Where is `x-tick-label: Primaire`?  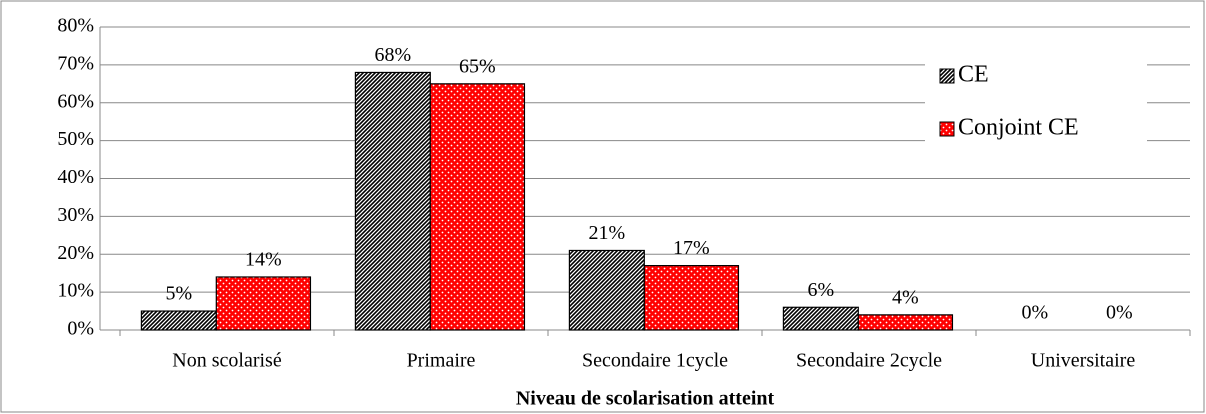 x-tick-label: Primaire is located at coordinates (441, 361).